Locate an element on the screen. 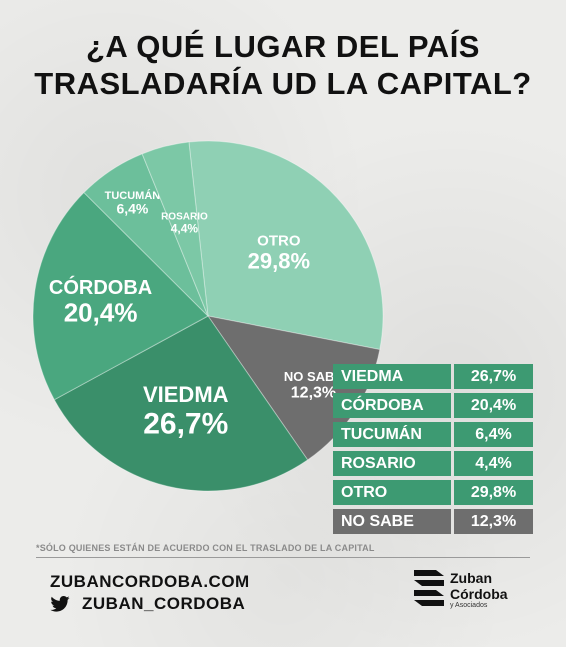 This screenshot has height=647, width=566. zuban-logo-mark-icon is located at coordinates (429, 588).